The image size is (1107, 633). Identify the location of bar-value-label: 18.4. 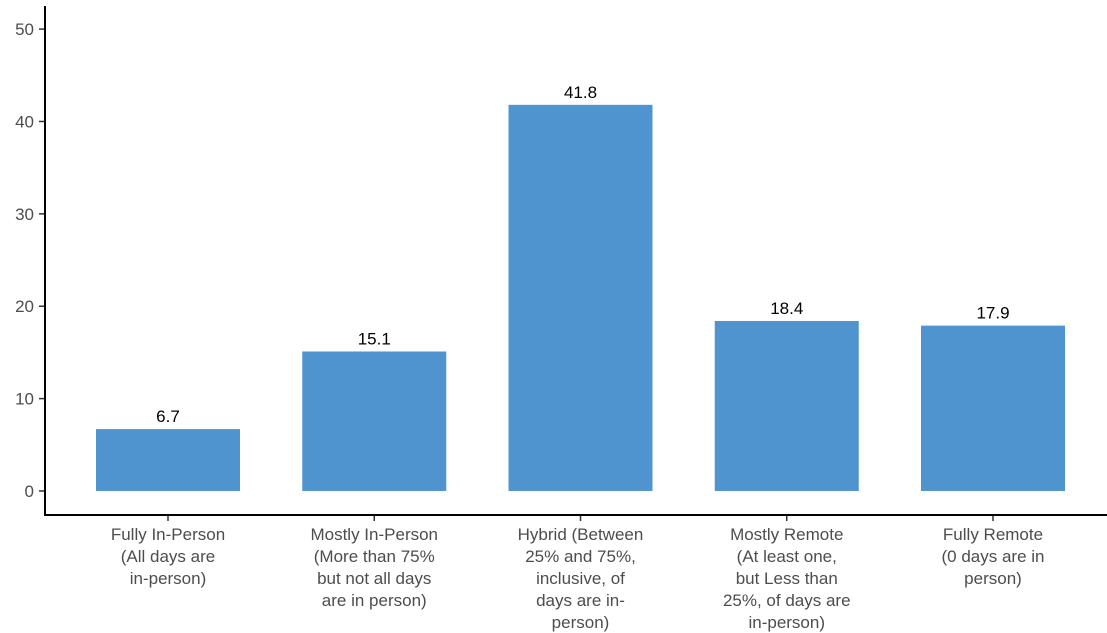
(786, 308).